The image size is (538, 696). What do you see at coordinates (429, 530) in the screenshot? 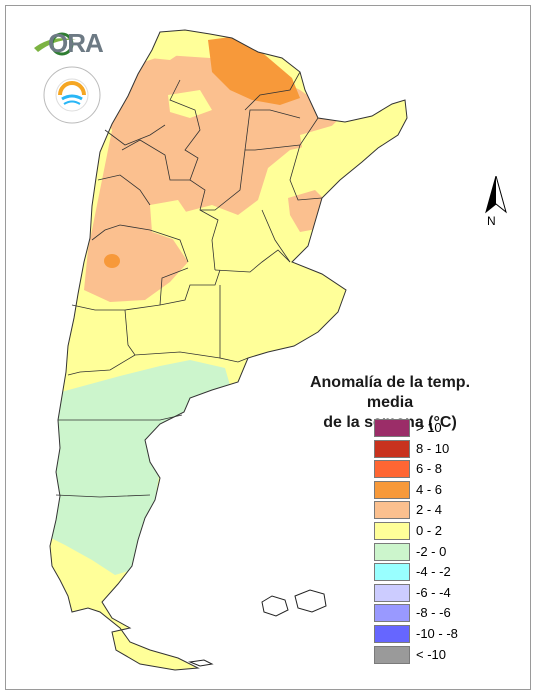
I see `legend-label: 0 - 2` at bounding box center [429, 530].